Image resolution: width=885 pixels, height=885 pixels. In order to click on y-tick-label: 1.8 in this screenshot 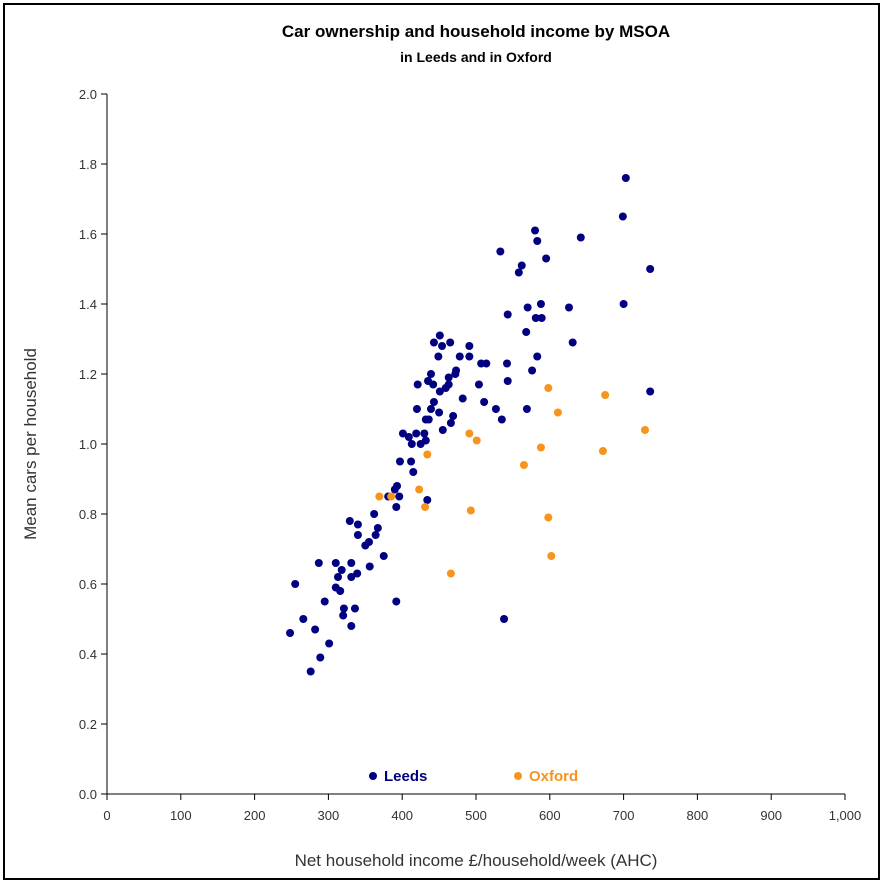, I will do `click(88, 164)`.